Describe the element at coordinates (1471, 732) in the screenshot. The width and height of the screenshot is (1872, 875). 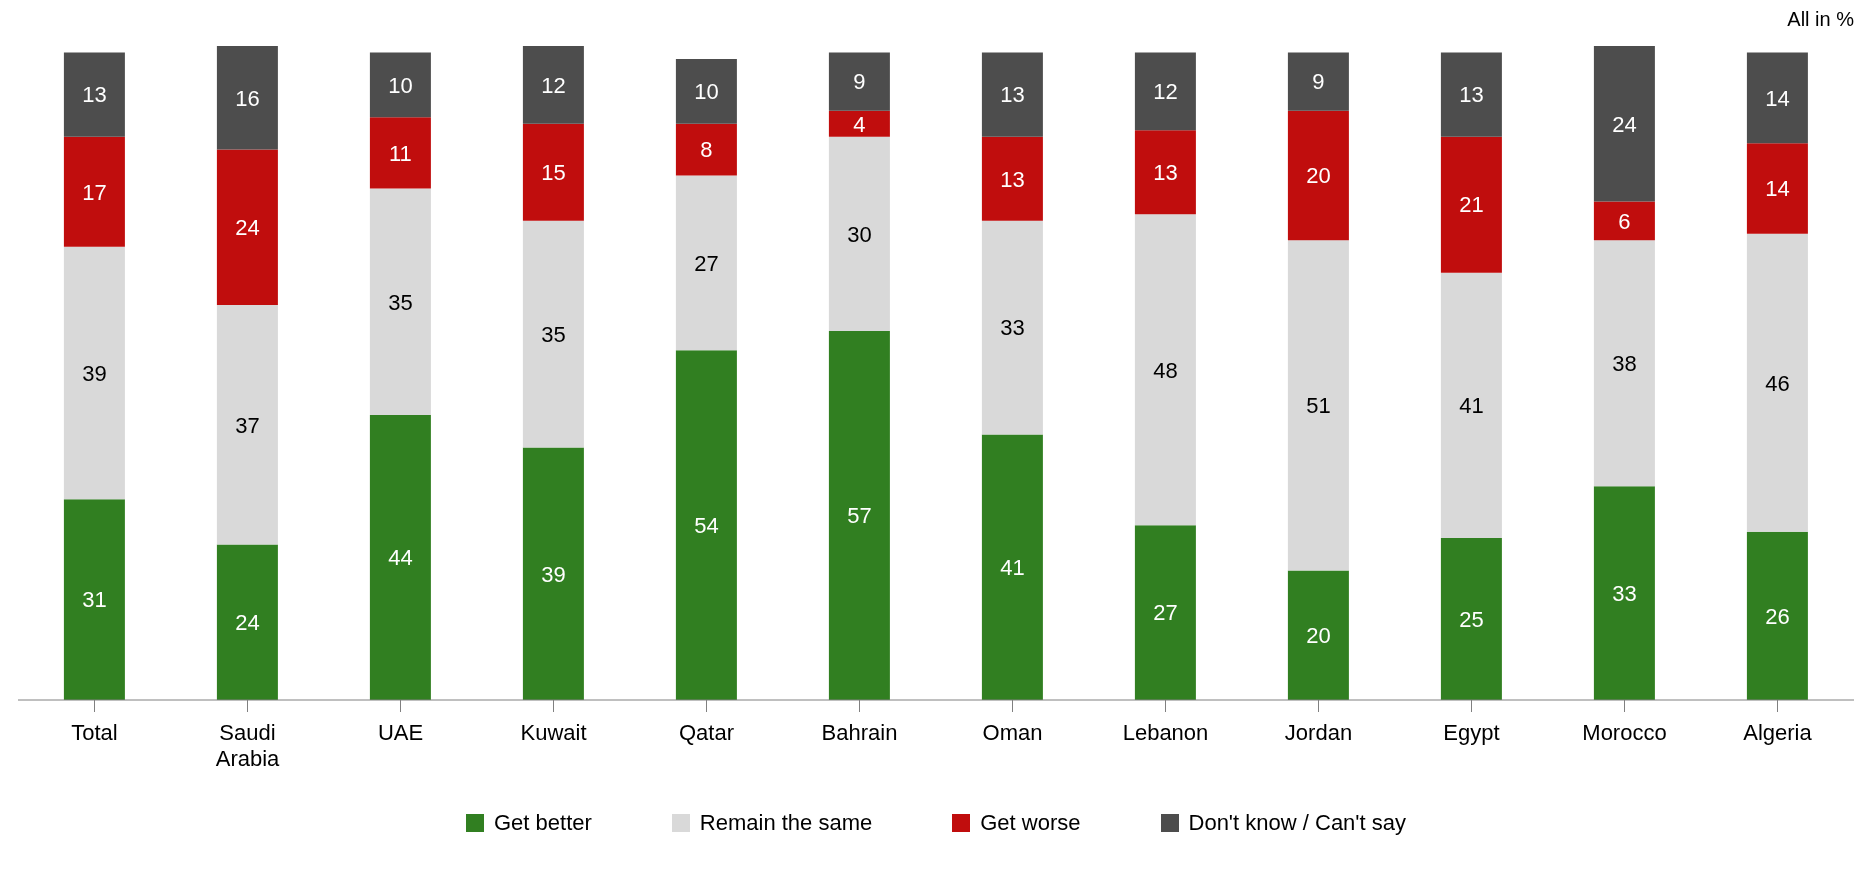
I see `x-tick-label: Egypt` at that location.